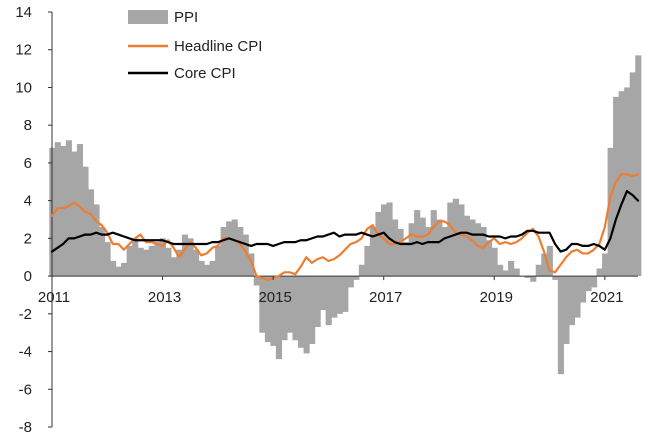 The width and height of the screenshot is (660, 440). I want to click on x-tick-label: 2013, so click(164, 297).